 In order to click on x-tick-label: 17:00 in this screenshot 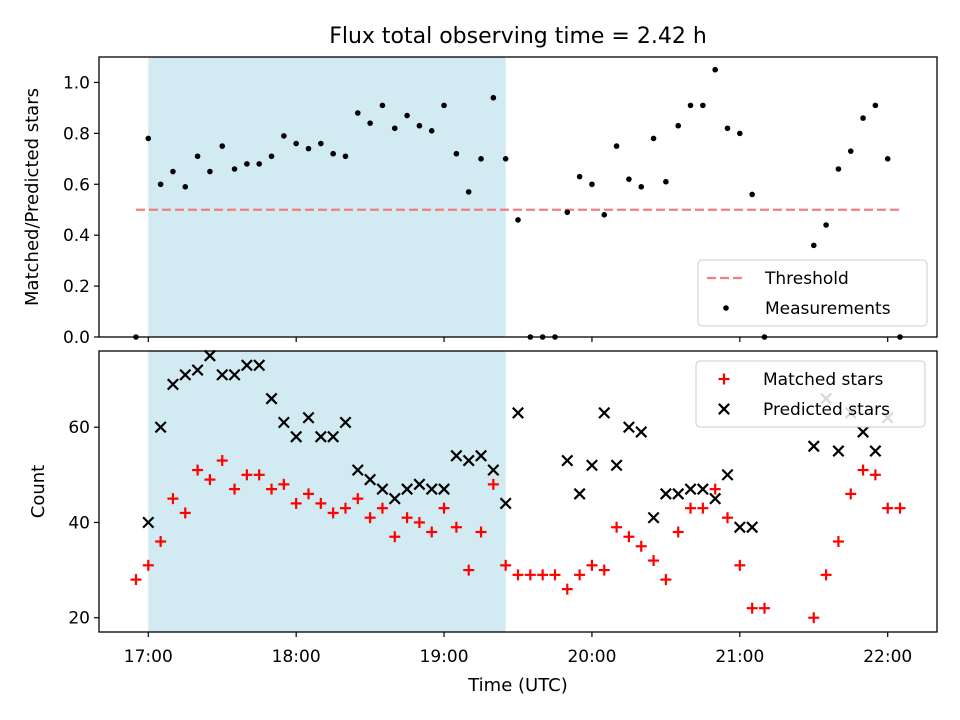, I will do `click(148, 657)`.